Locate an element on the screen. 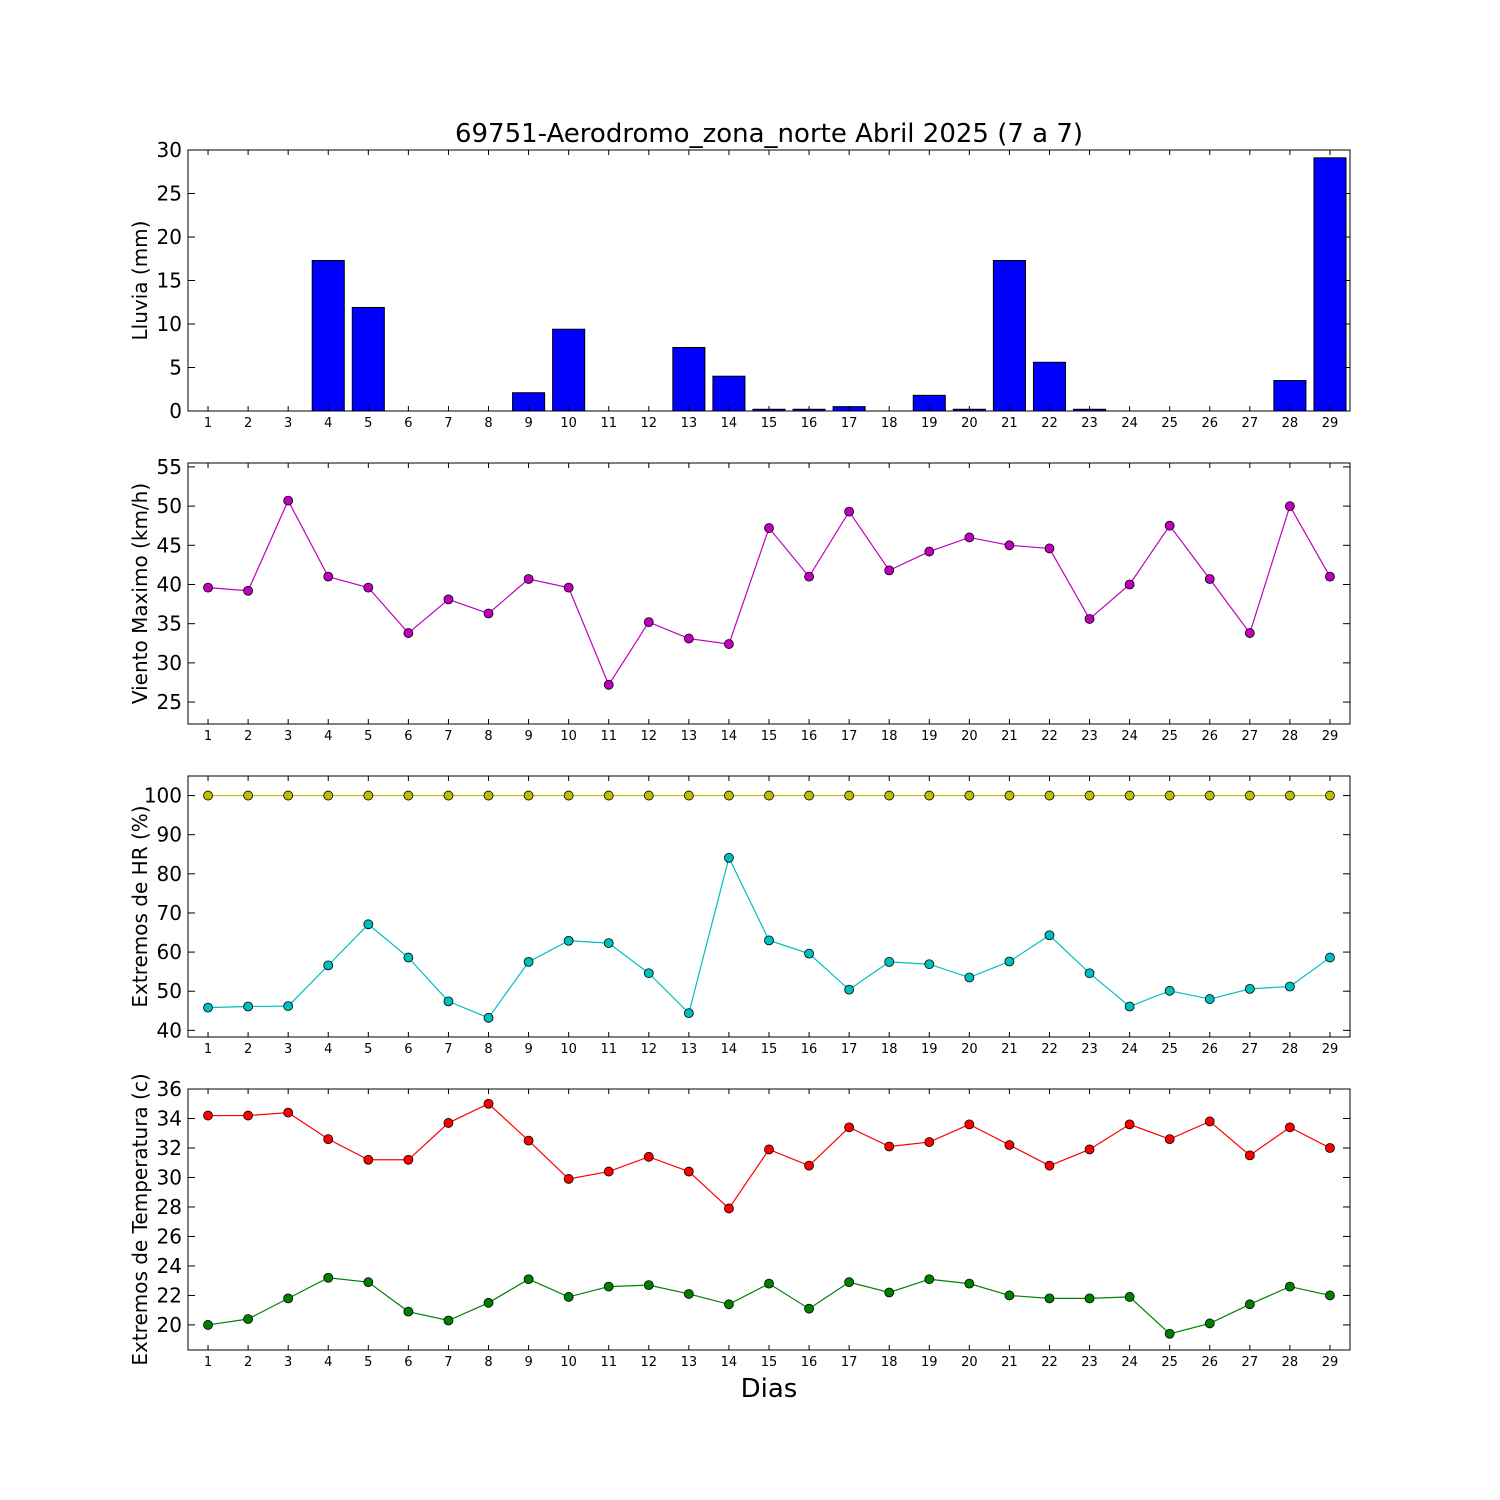  x-axis-label: Dias is located at coordinates (769, 1389).